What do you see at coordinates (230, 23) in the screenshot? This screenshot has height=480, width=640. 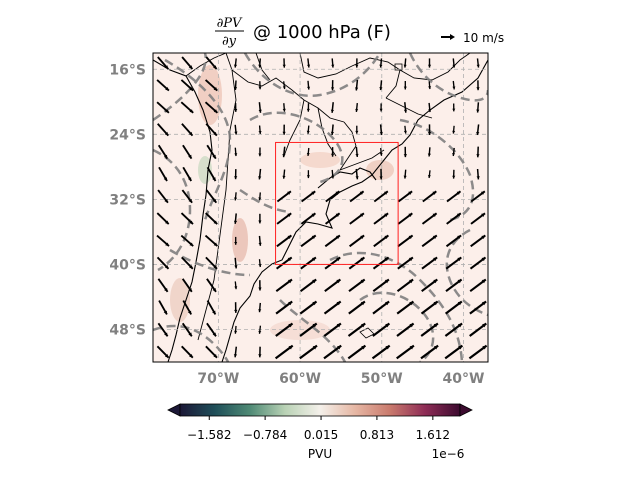 I see `title-numerator: ∂PV` at bounding box center [230, 23].